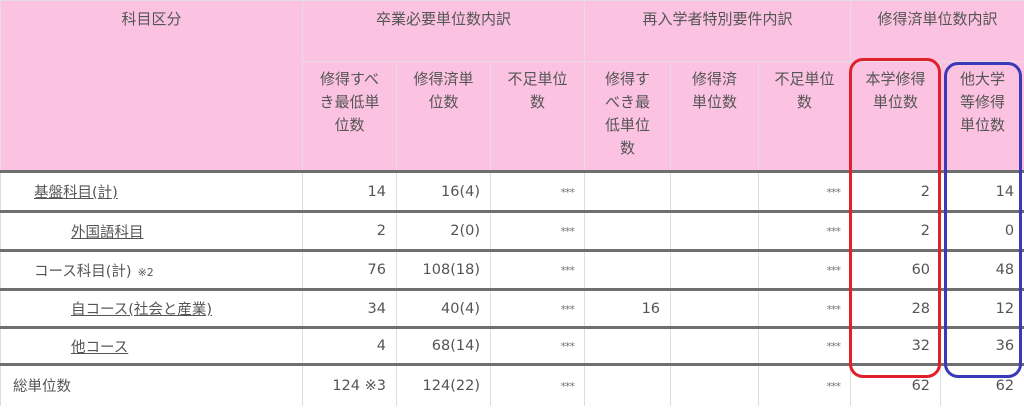 The width and height of the screenshot is (1024, 416). What do you see at coordinates (982, 116) in the screenshot?
I see `header-sub-7: 他大学等修得単位数` at bounding box center [982, 116].